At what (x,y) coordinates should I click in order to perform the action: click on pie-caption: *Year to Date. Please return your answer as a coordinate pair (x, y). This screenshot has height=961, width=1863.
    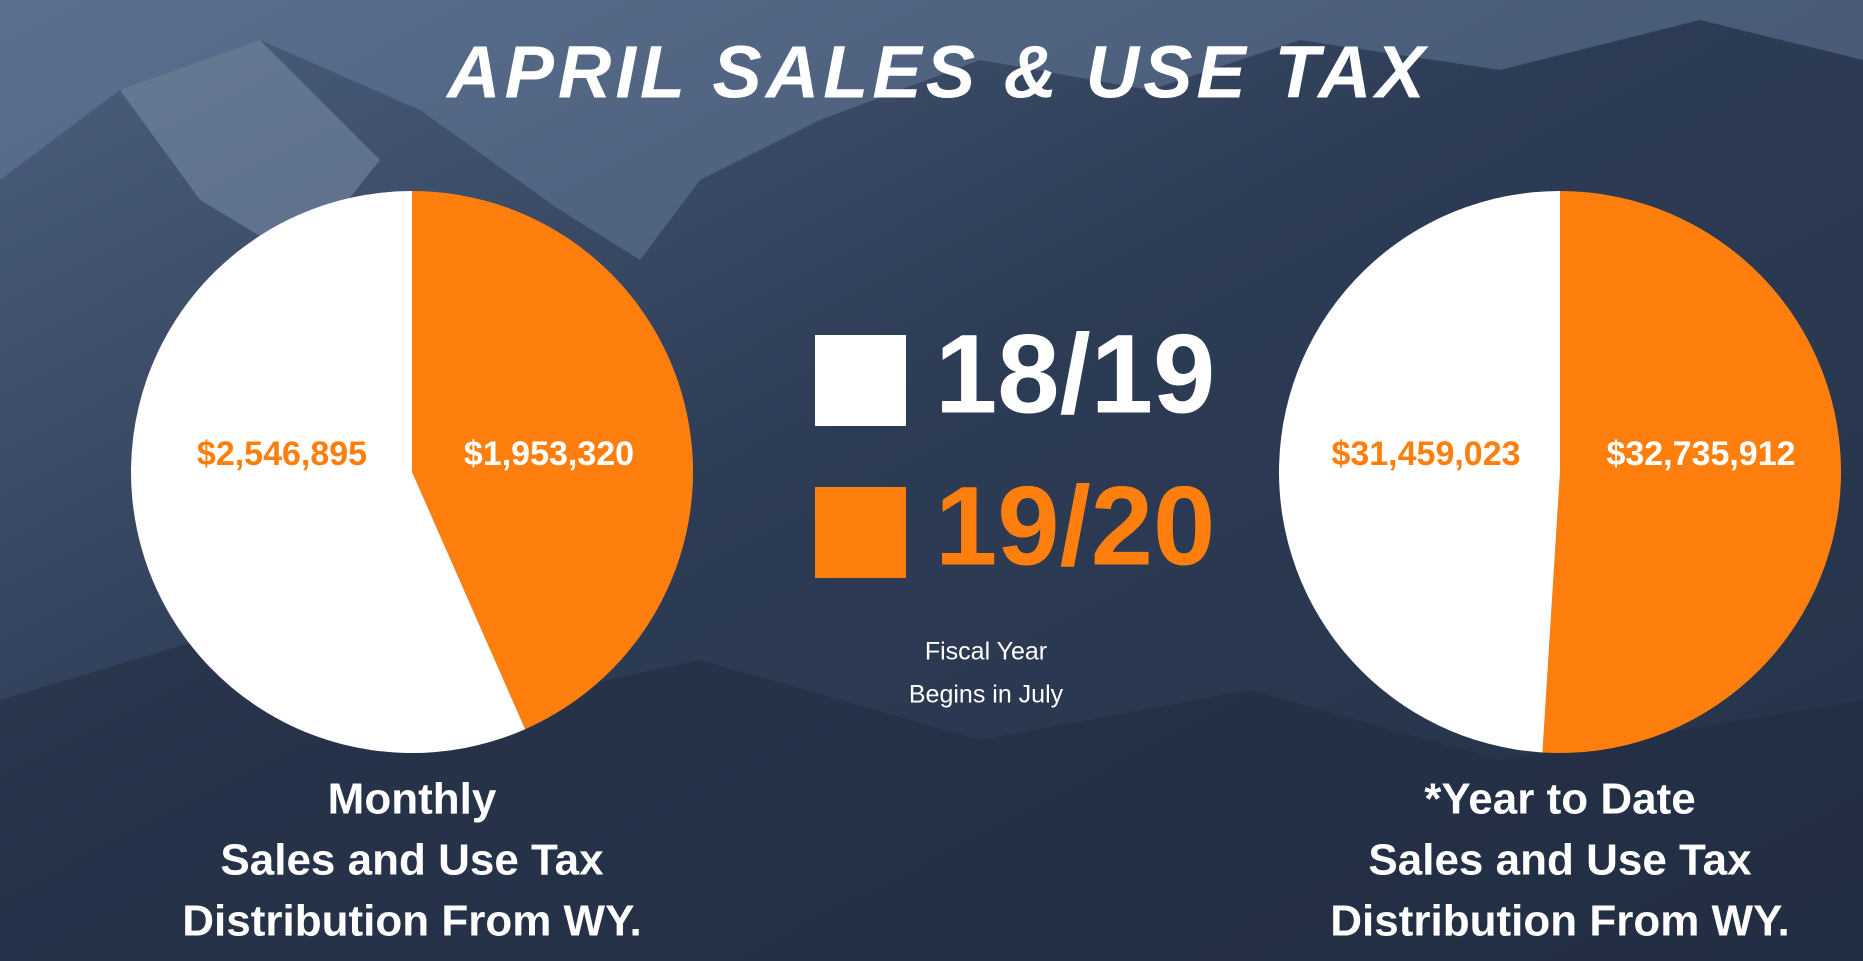
    Looking at the image, I should click on (1559, 799).